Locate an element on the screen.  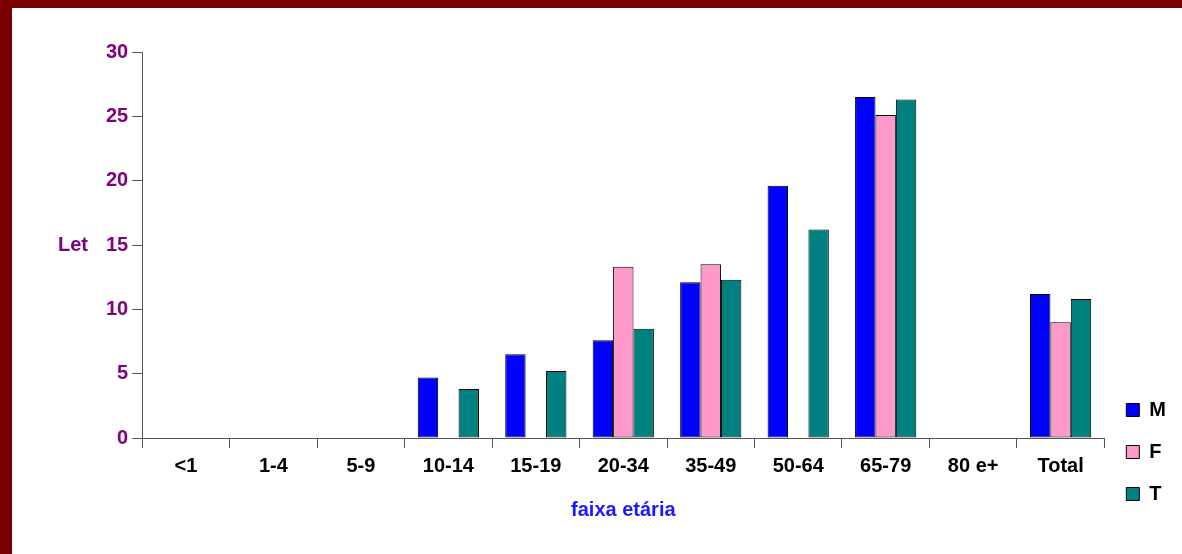
x-tick-label: <1 is located at coordinates (186, 464).